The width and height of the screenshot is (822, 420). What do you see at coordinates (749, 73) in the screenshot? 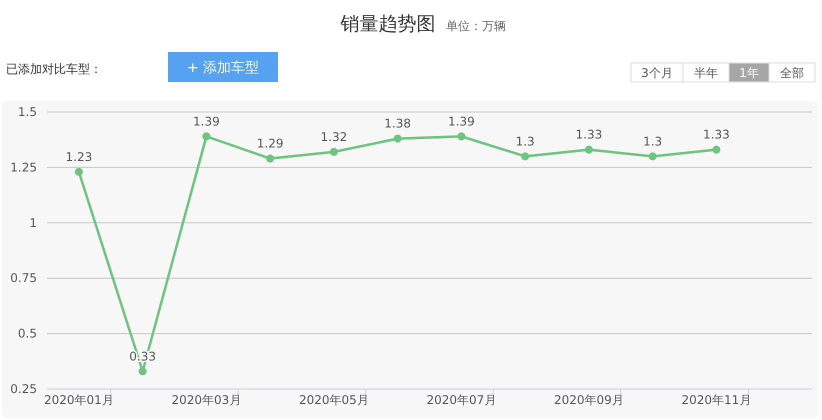
I see `text: 1年` at bounding box center [749, 73].